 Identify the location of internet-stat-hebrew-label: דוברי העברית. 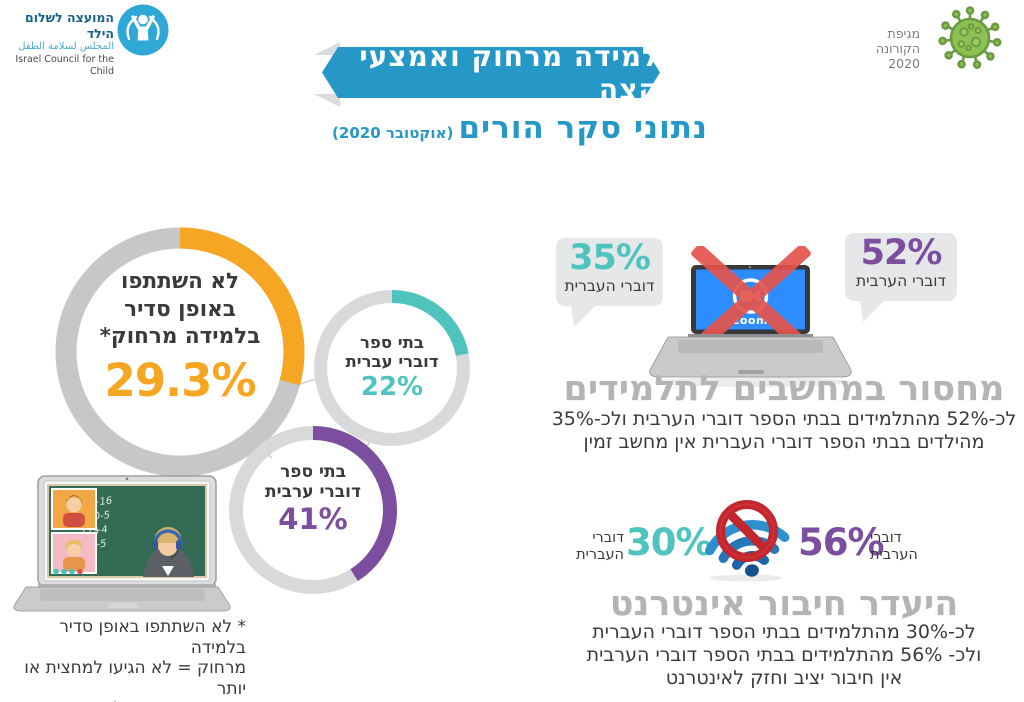
(596, 546).